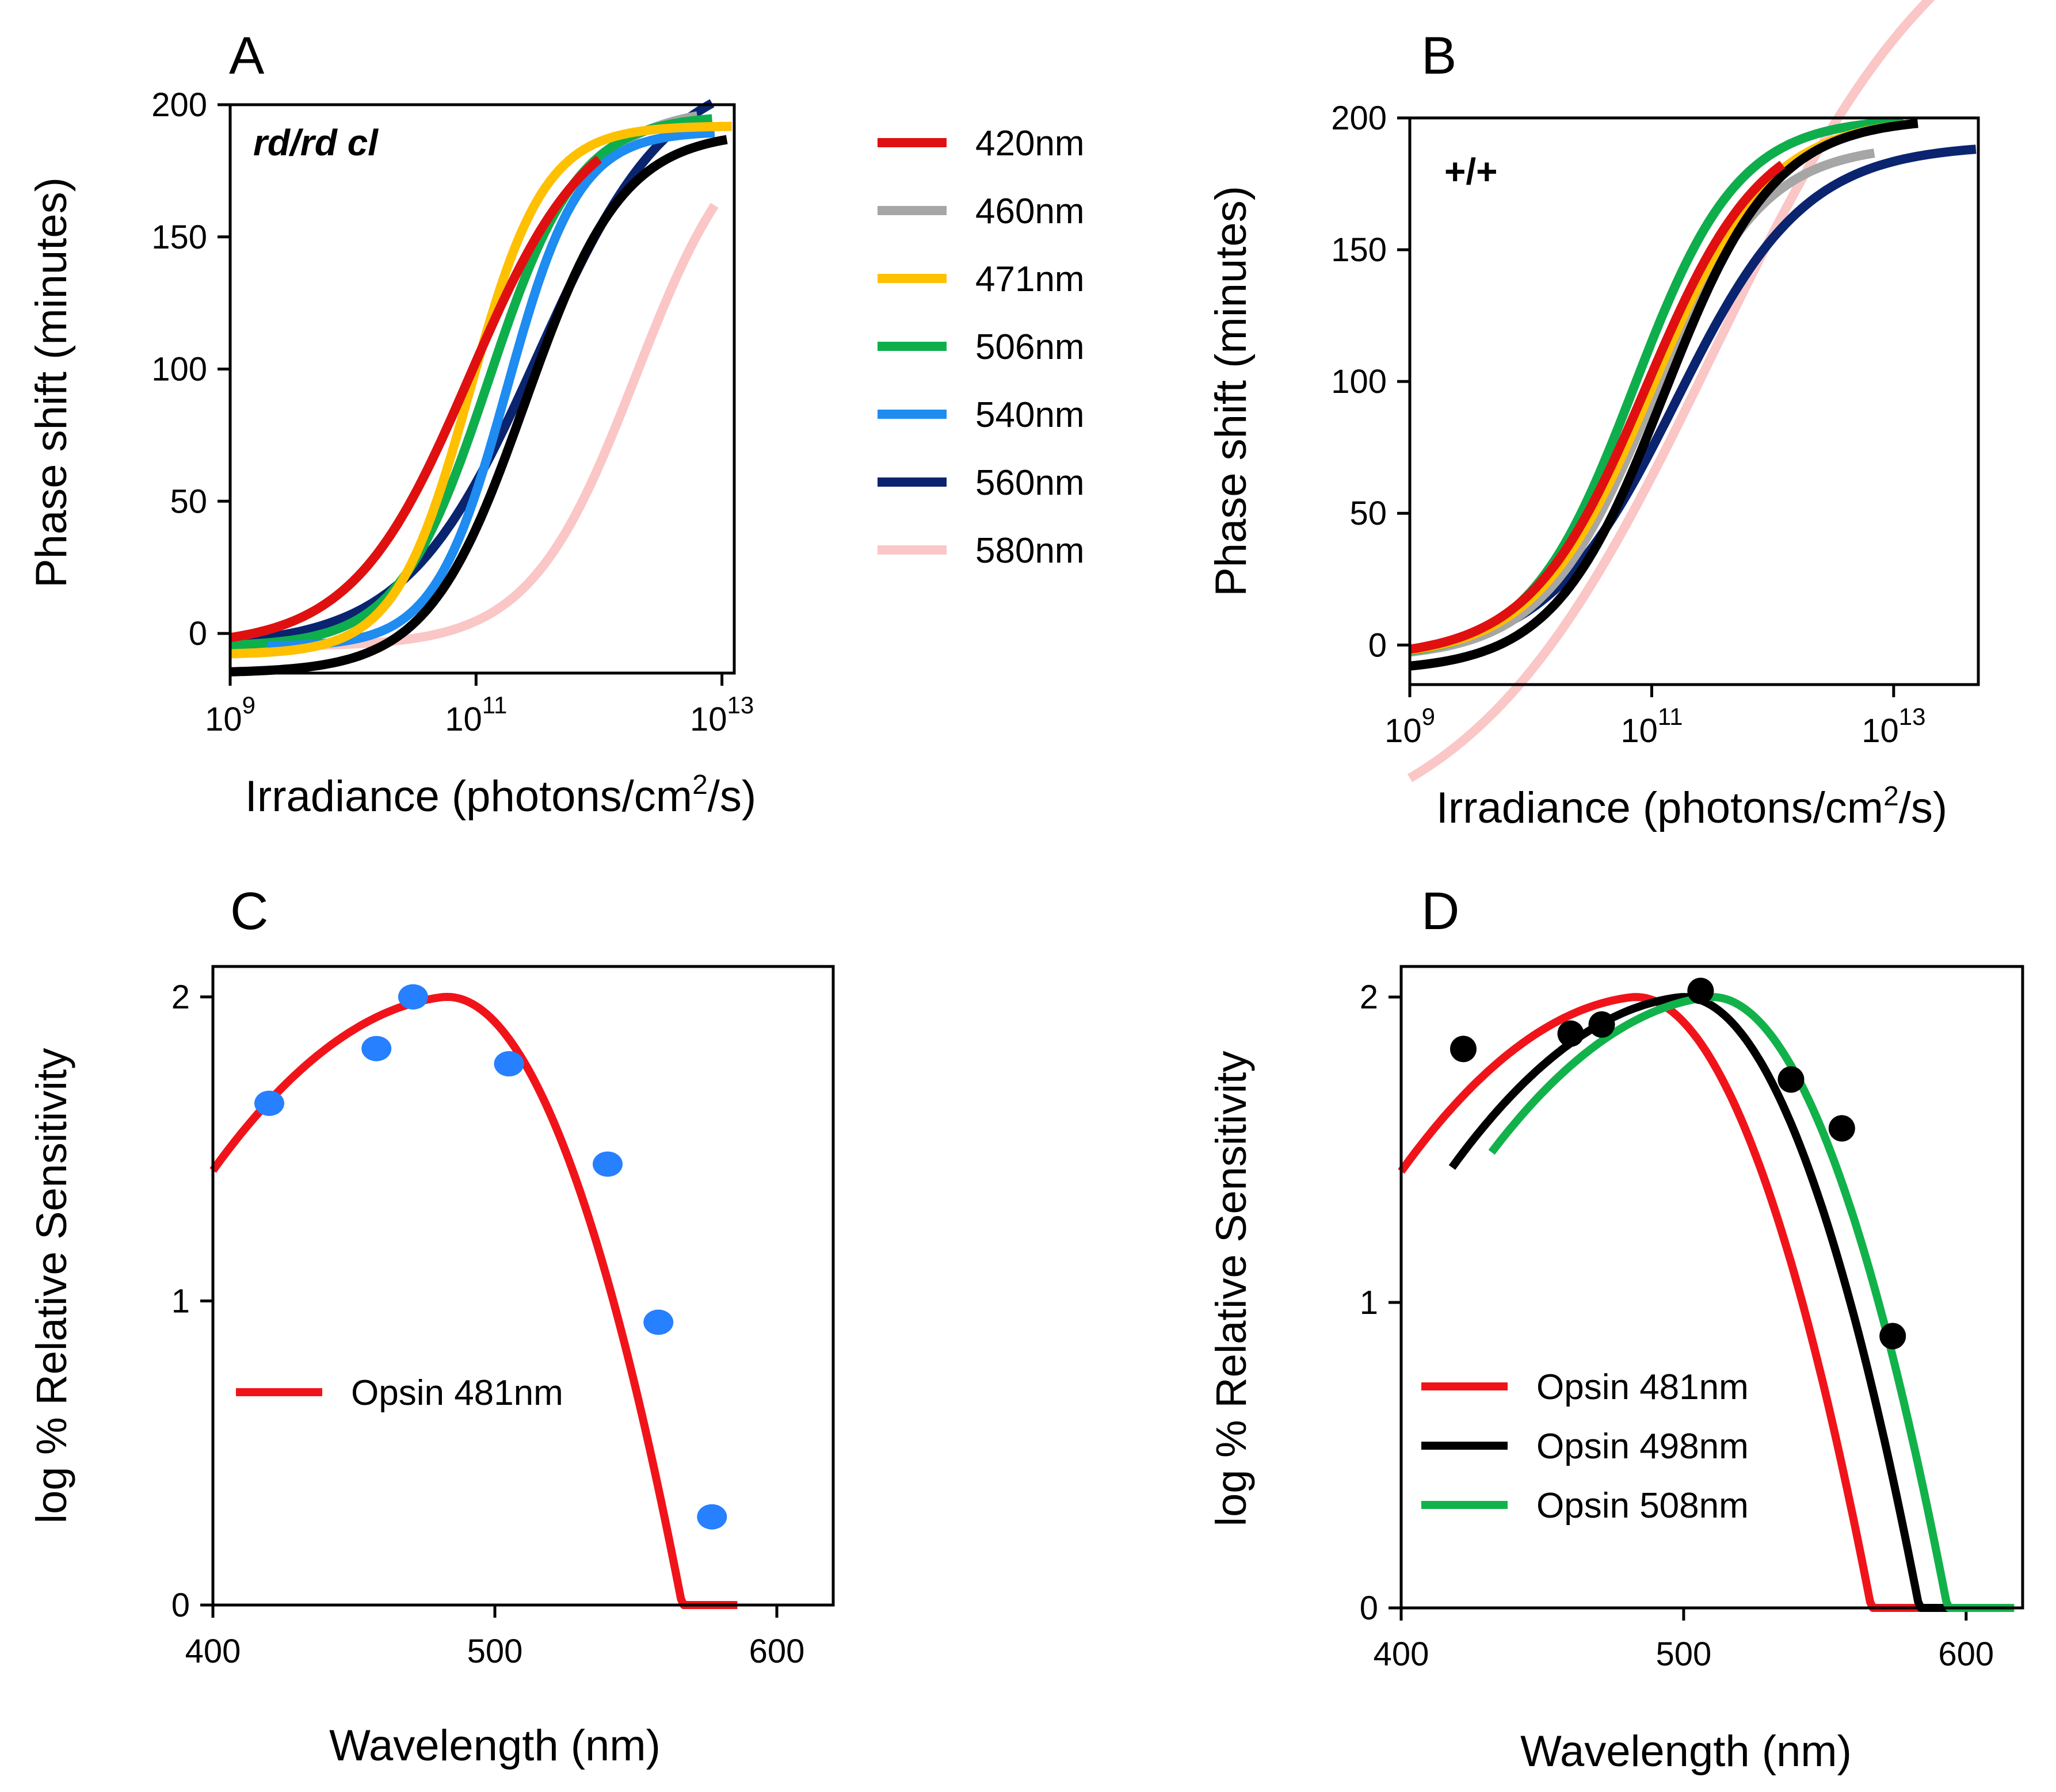 This screenshot has height=1792, width=2056. I want to click on panel-a-xlabel-tail: /s), so click(732, 797).